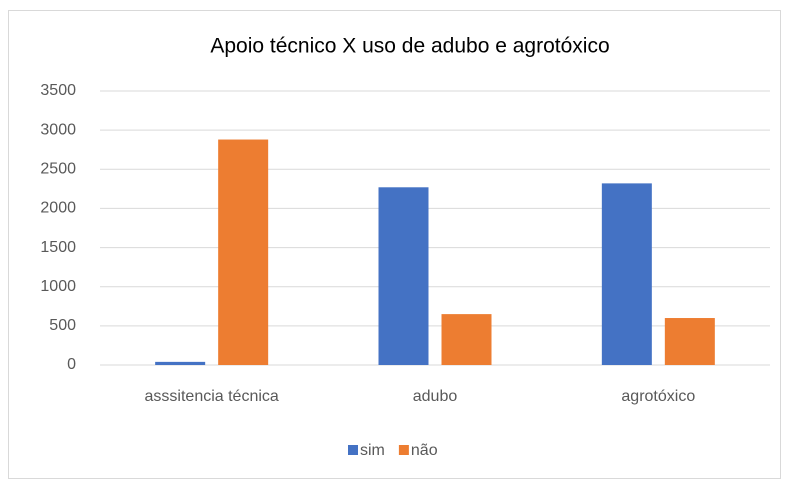  I want to click on x-tick-label: agrotóxico, so click(658, 396).